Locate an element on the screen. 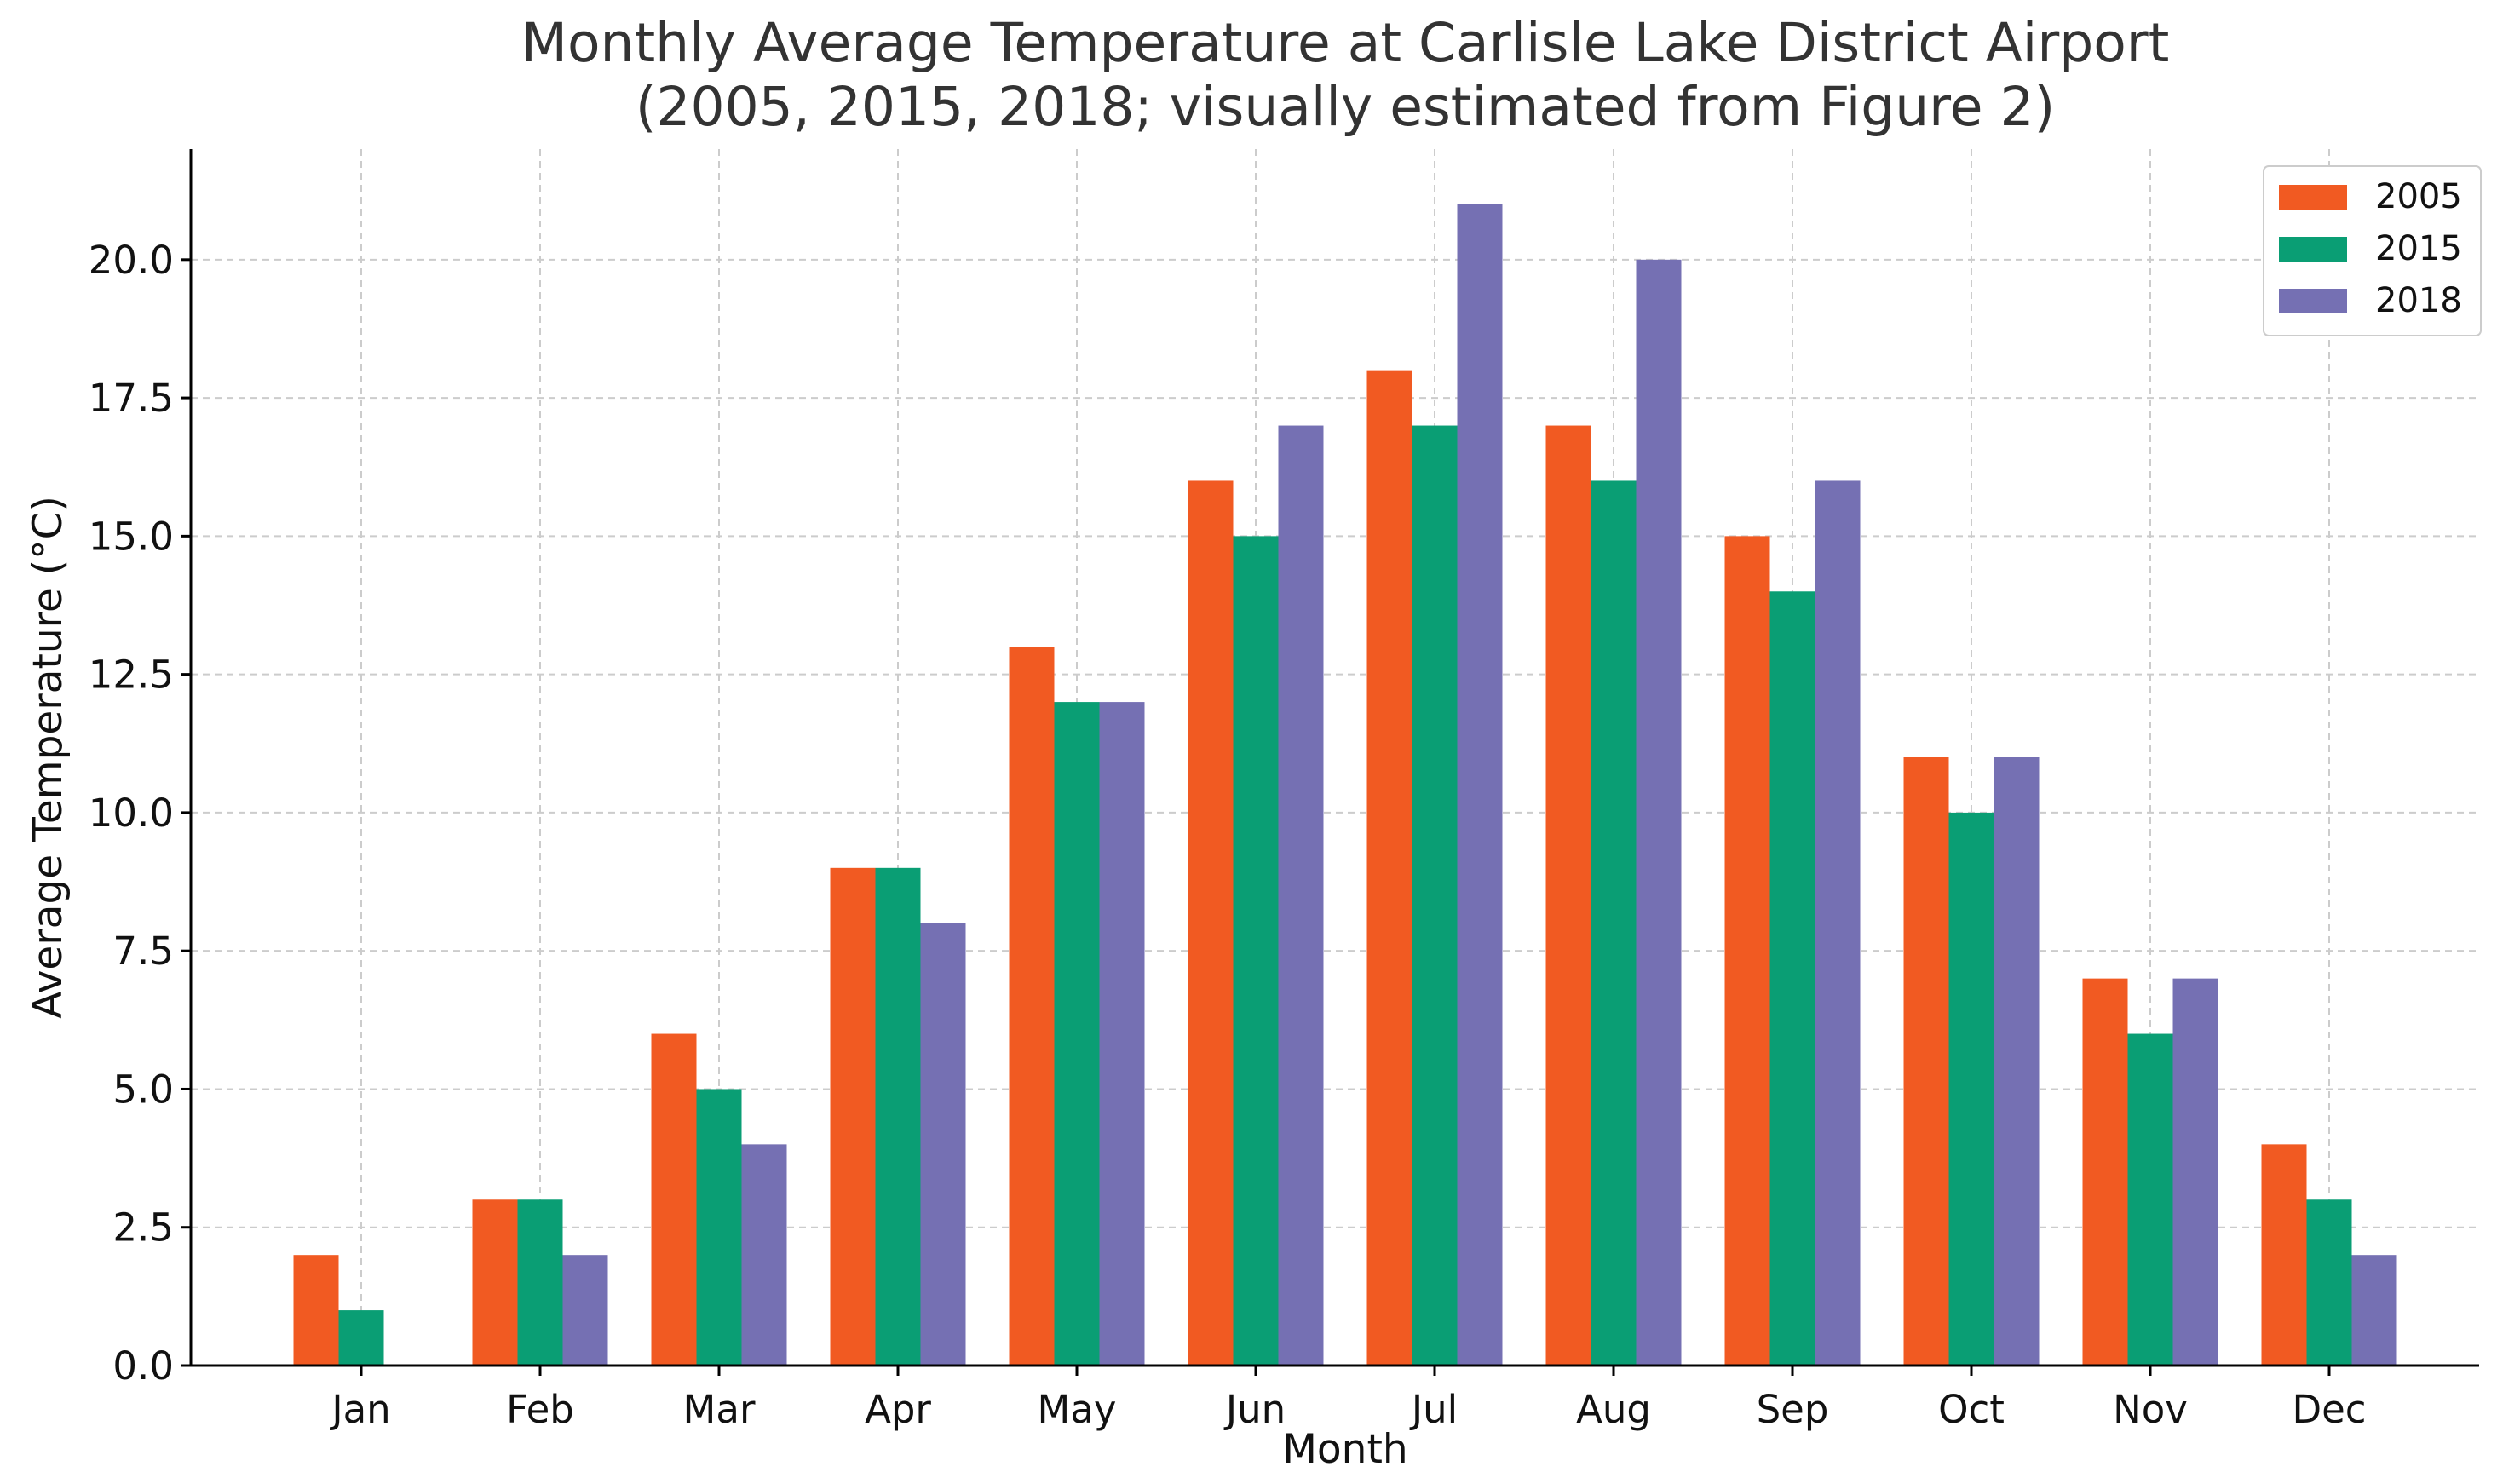 The width and height of the screenshot is (2520, 1478). bar-2005-jul is located at coordinates (1389, 868).